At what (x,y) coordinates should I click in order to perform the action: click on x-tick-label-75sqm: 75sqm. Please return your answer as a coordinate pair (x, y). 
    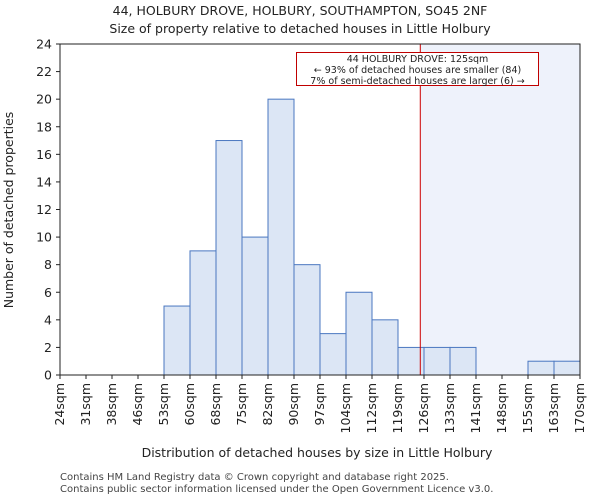
    Looking at the image, I should click on (241, 404).